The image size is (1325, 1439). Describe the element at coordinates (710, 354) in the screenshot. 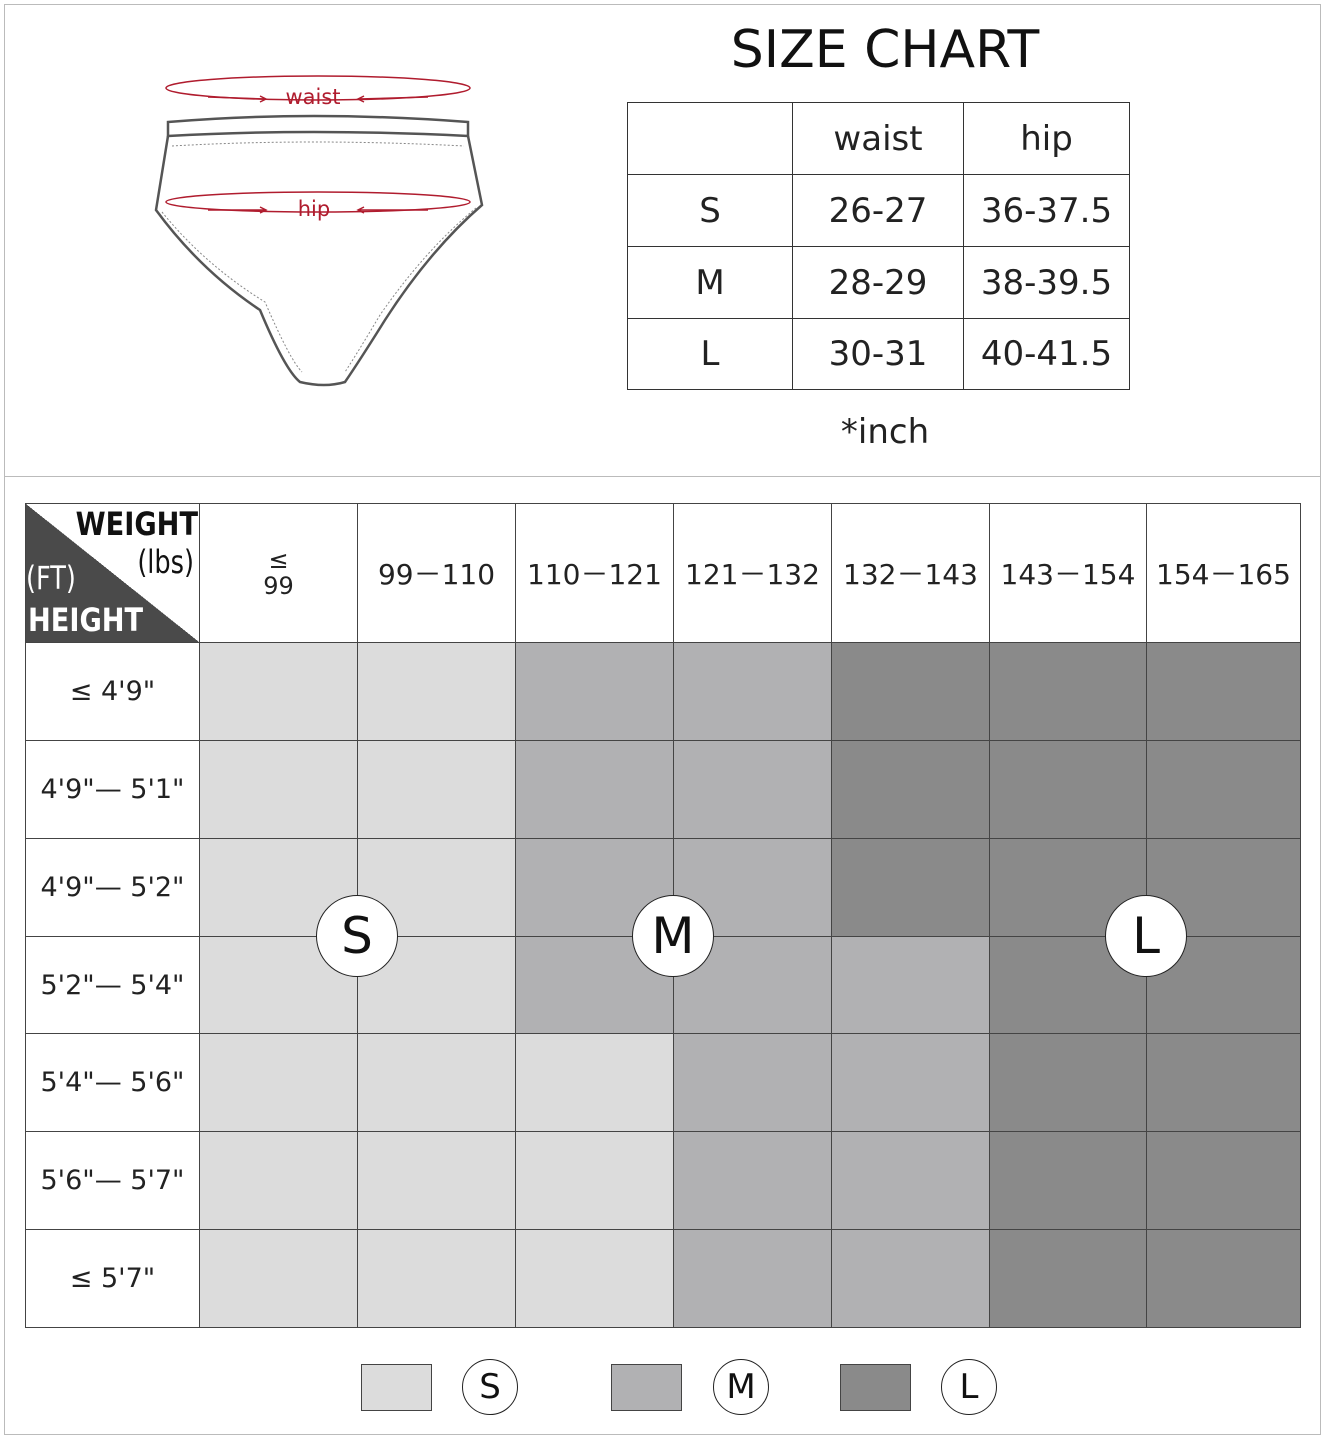

I see `size-cell: L` at that location.